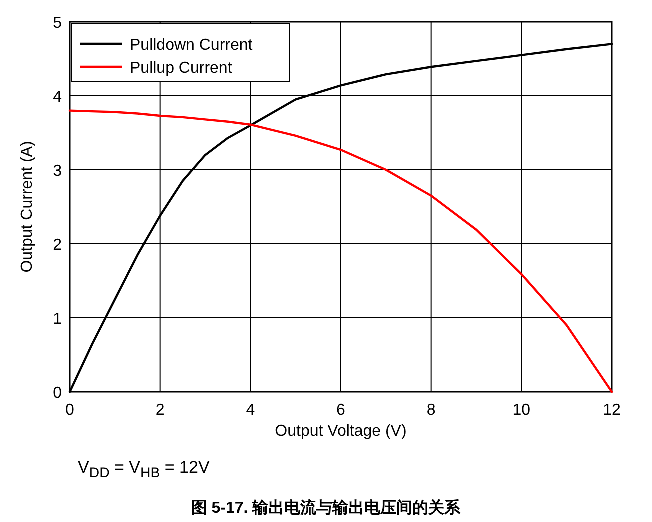 The image size is (652, 522). I want to click on y-tick-label: 2, so click(57, 245).